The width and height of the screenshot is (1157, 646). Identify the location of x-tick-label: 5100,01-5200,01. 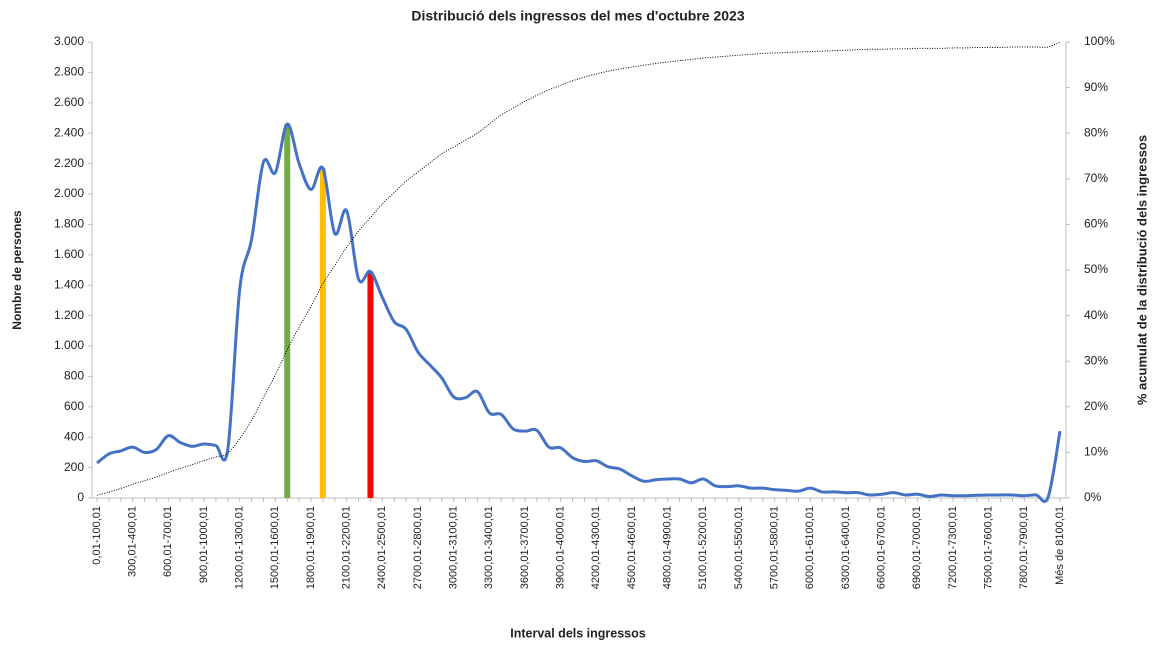
(703, 547).